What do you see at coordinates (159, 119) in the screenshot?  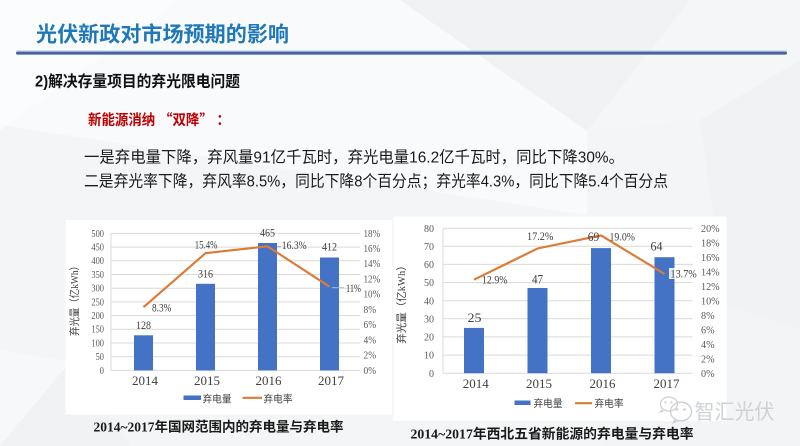 I see `svg-text: 新能源消纳 “双降” ：` at bounding box center [159, 119].